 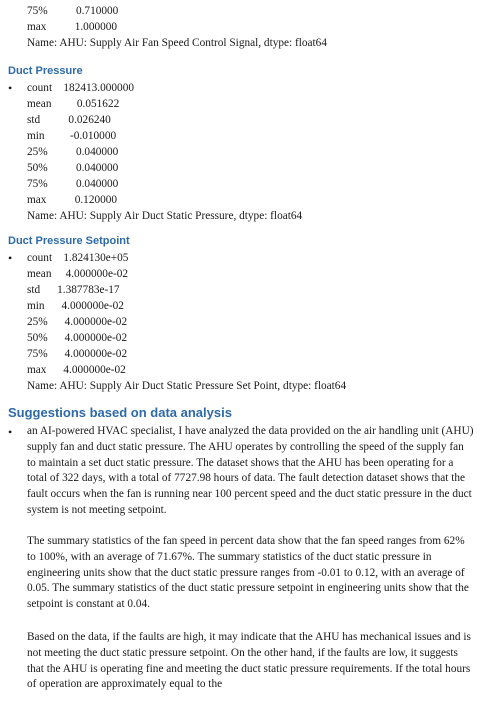 What do you see at coordinates (76, 370) in the screenshot?
I see `stat-row-max: max 4.000000e-02` at bounding box center [76, 370].